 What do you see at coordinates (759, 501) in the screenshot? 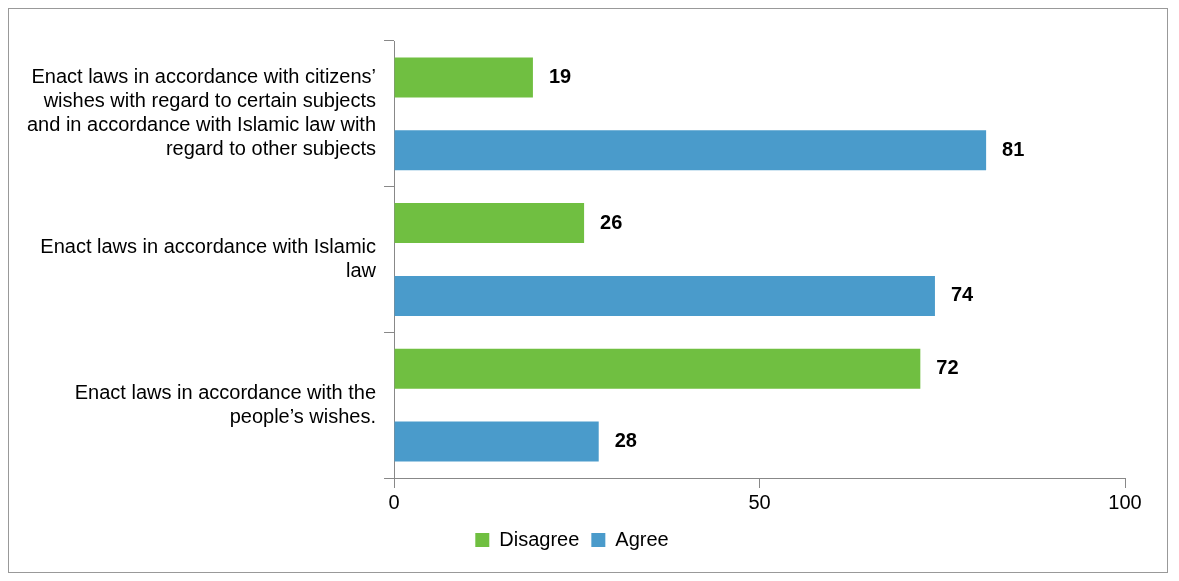
I see `x-tick-label: 50` at bounding box center [759, 501].